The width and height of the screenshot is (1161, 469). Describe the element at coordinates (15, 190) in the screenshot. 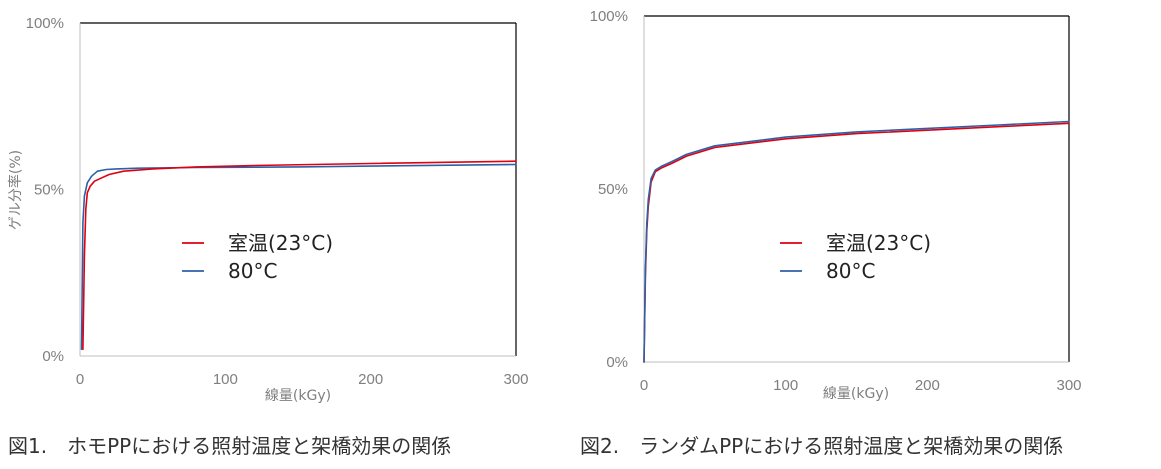

I see `y-axis-label: ゲル分率(%)` at that location.